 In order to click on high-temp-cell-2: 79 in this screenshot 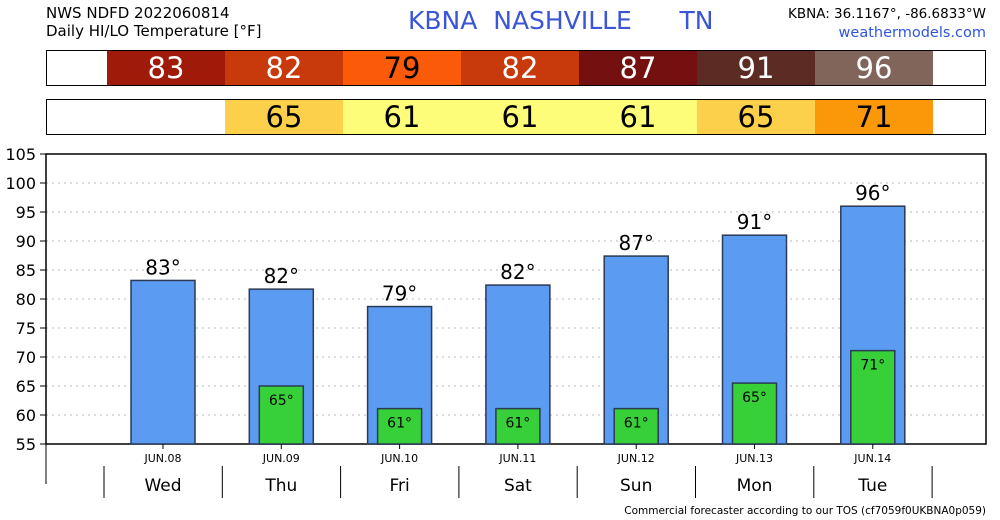, I will do `click(402, 68)`.